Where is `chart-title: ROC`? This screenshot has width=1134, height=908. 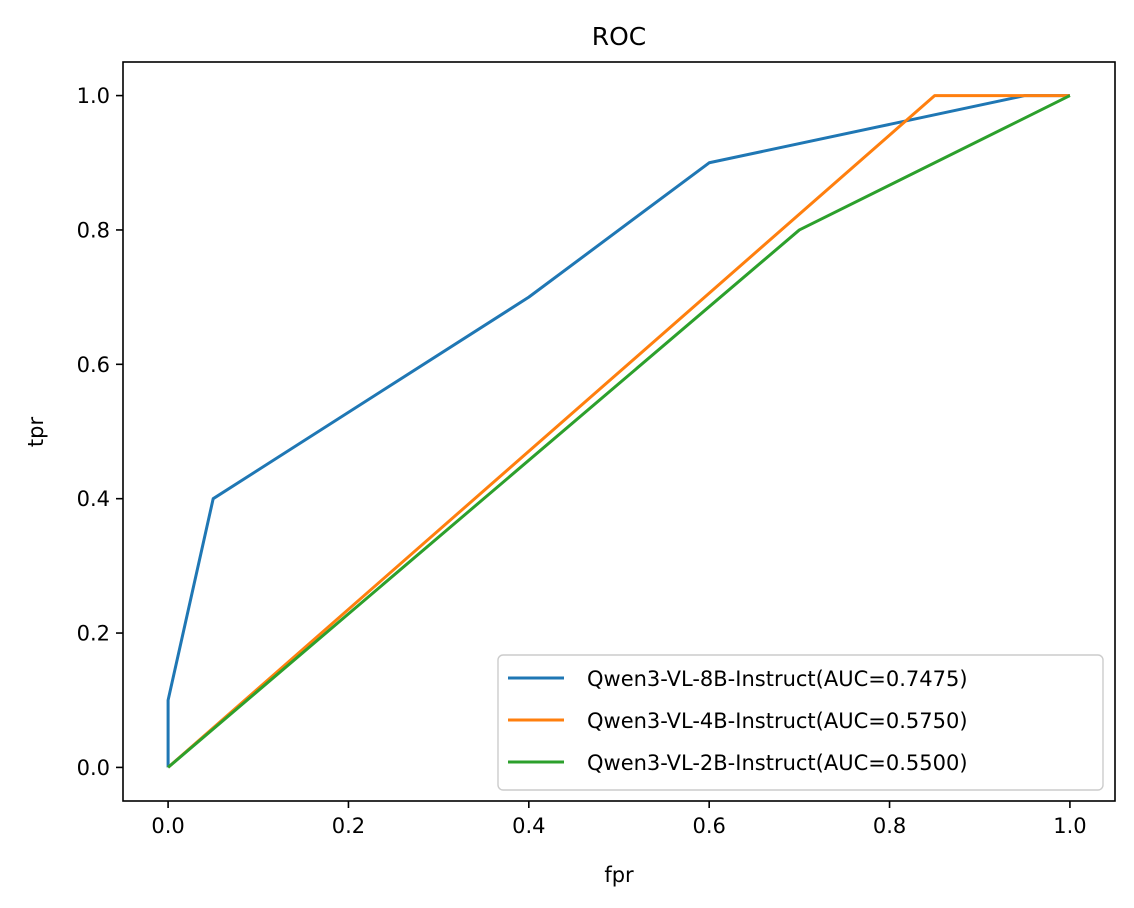 chart-title: ROC is located at coordinates (619, 36).